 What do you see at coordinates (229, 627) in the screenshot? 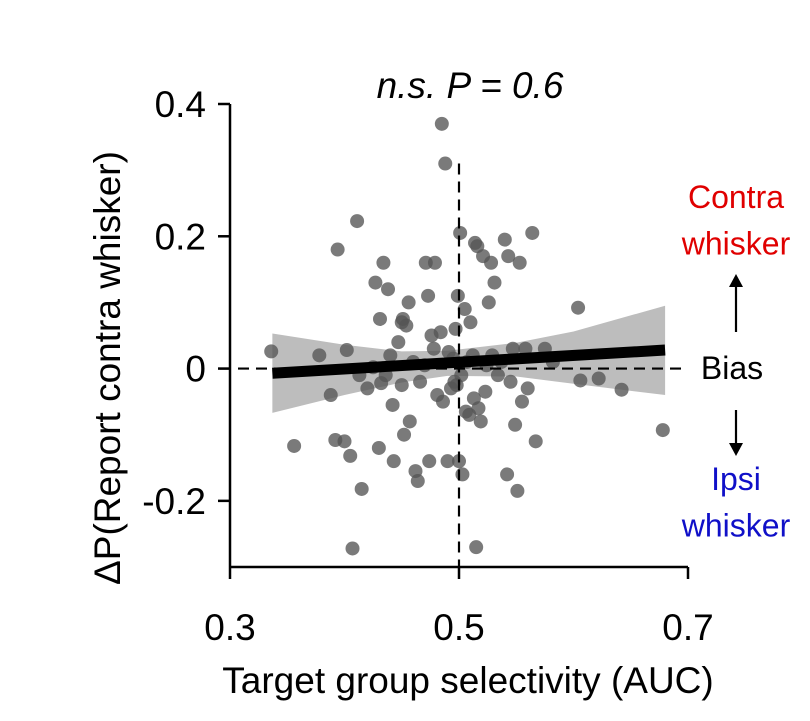
I see `x-tick-label: 0.3` at bounding box center [229, 627].